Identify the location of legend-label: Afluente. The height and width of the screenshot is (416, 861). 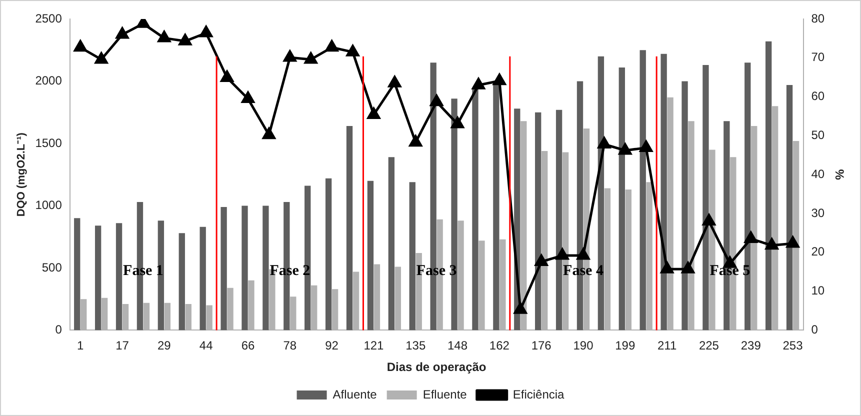
(355, 394).